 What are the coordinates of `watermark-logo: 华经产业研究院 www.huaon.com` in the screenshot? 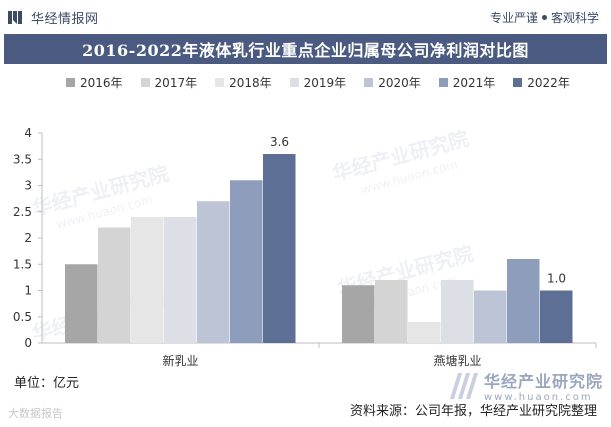 It's located at (525, 385).